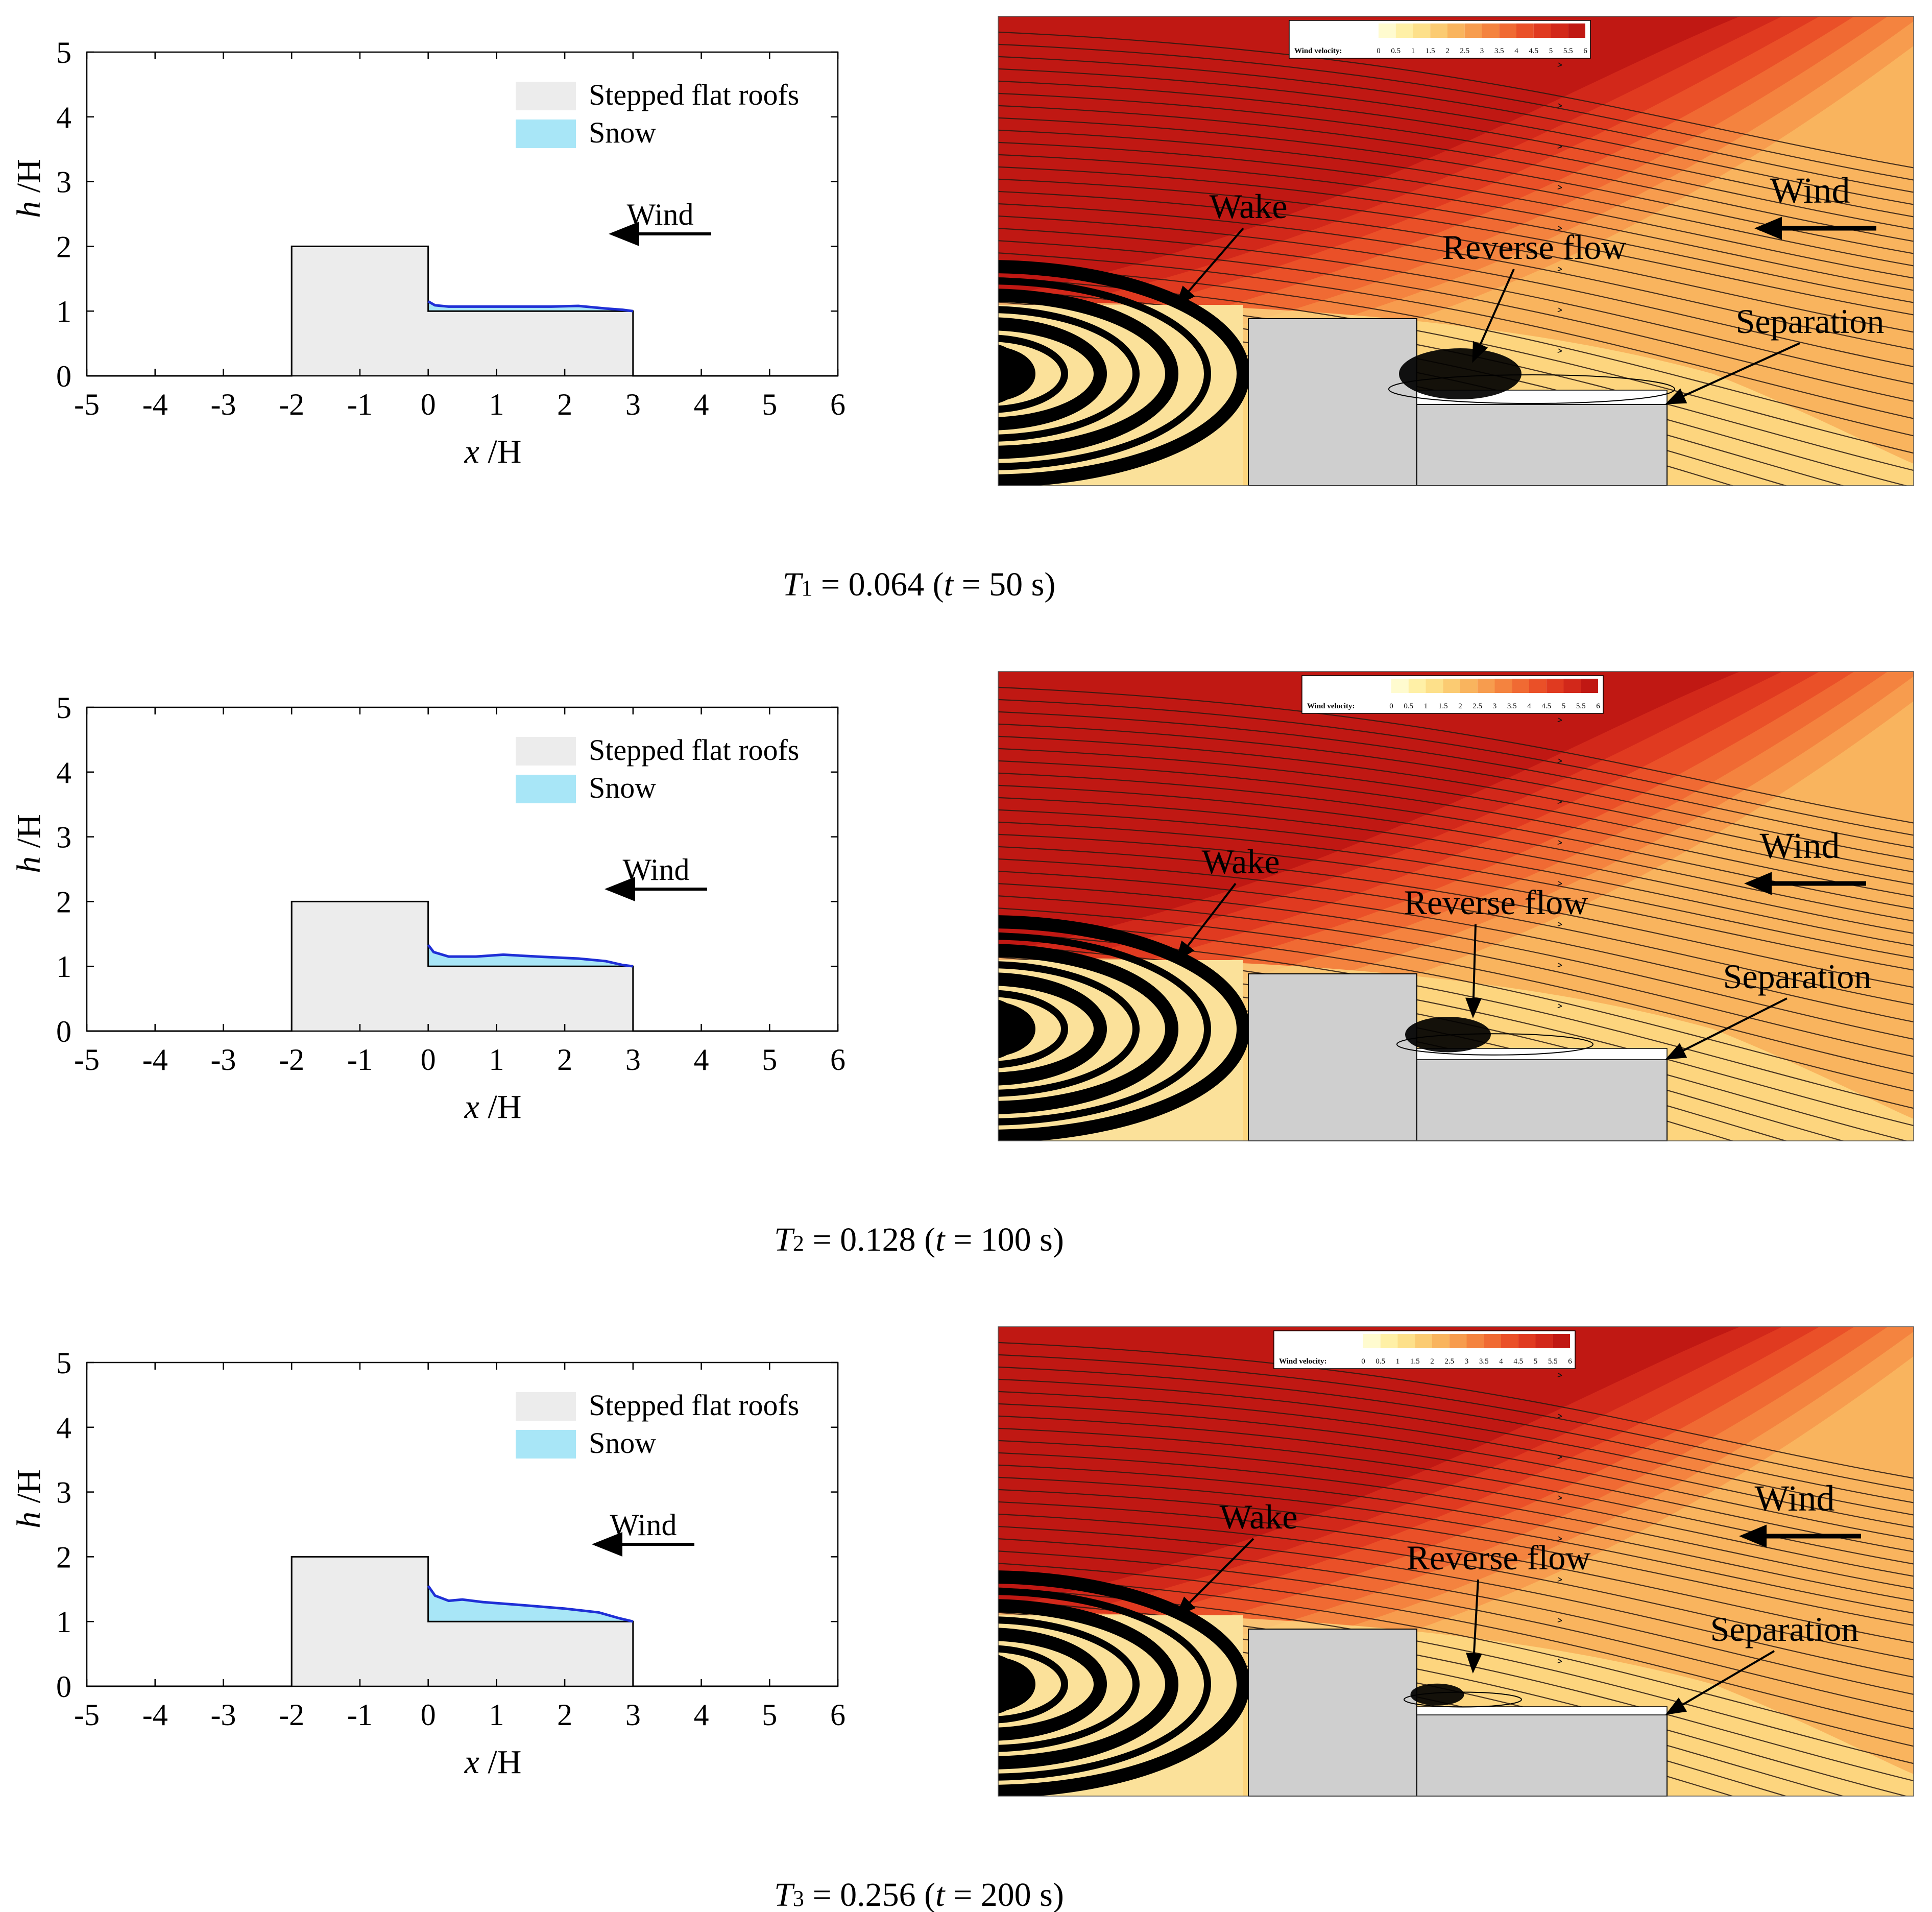 The height and width of the screenshot is (1912, 1932). What do you see at coordinates (1570, 1361) in the screenshot?
I see `colorbar-tick-label: 6` at bounding box center [1570, 1361].